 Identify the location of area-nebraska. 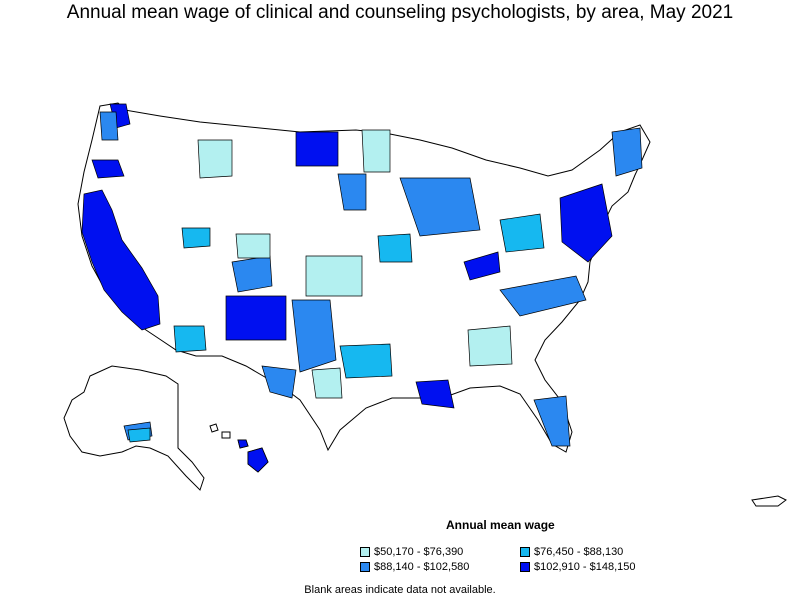
(253, 246).